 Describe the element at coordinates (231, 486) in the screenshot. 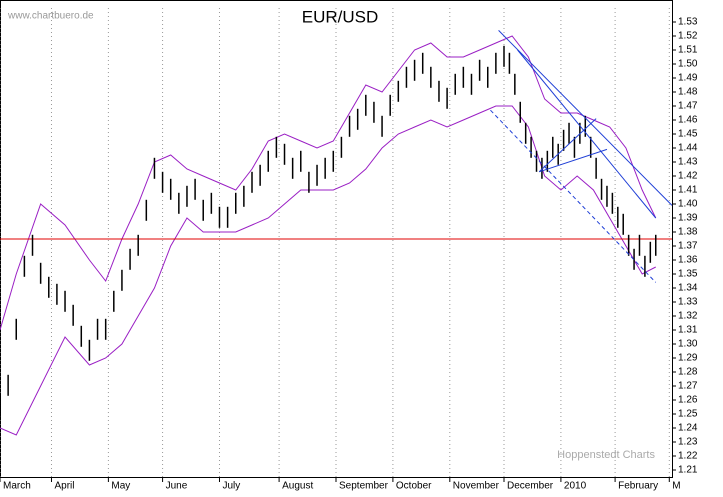

I see `x-tick-label: July` at that location.